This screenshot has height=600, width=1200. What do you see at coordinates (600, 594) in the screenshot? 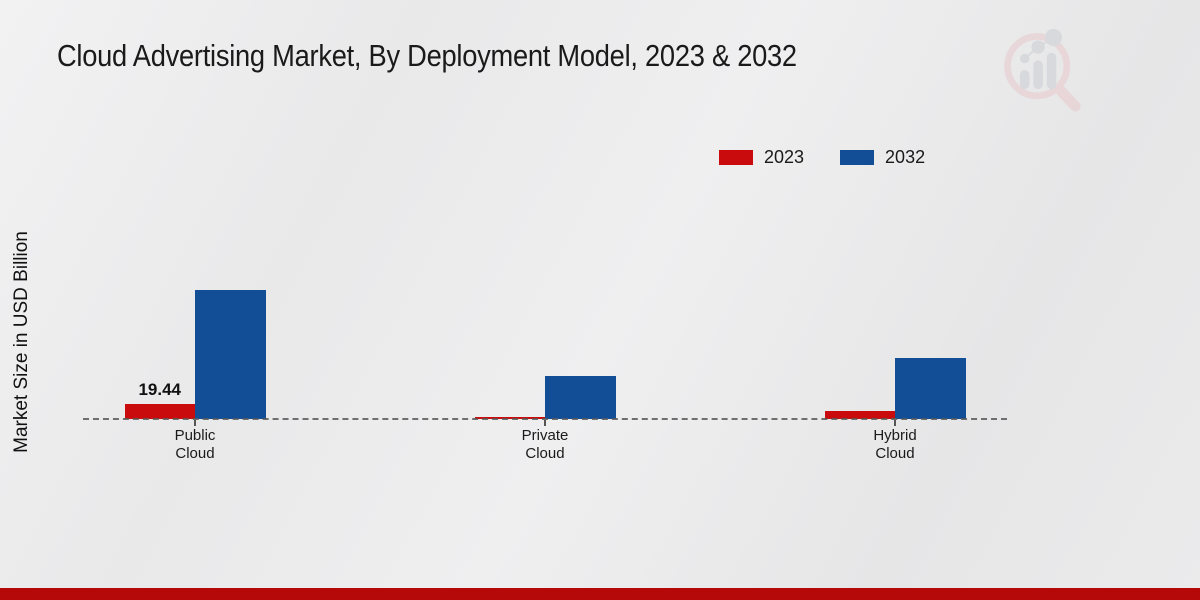
I see `bottom-accent-band` at bounding box center [600, 594].